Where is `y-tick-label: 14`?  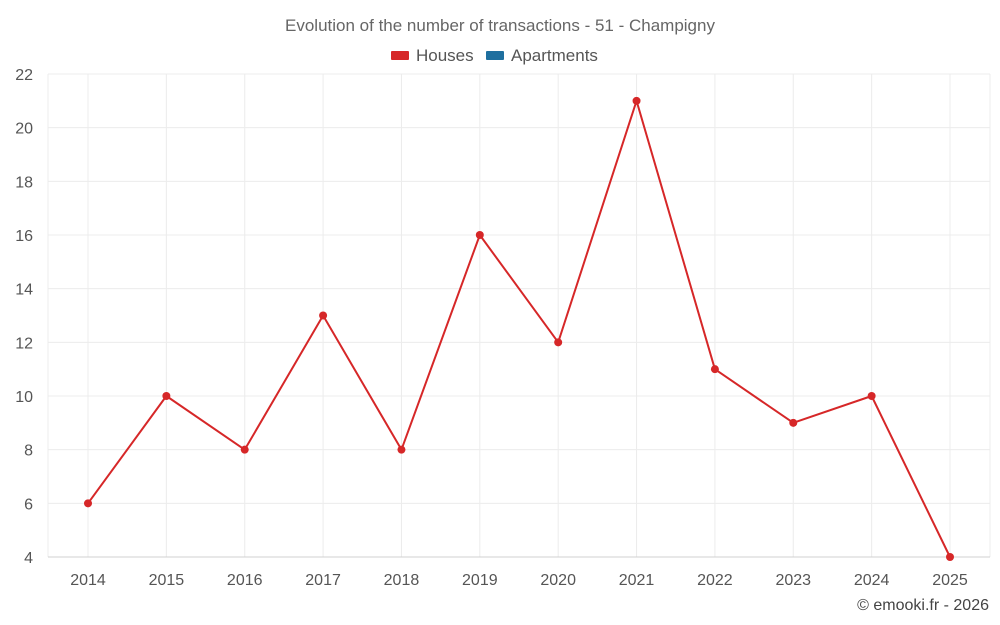
y-tick-label: 14 is located at coordinates (24, 290).